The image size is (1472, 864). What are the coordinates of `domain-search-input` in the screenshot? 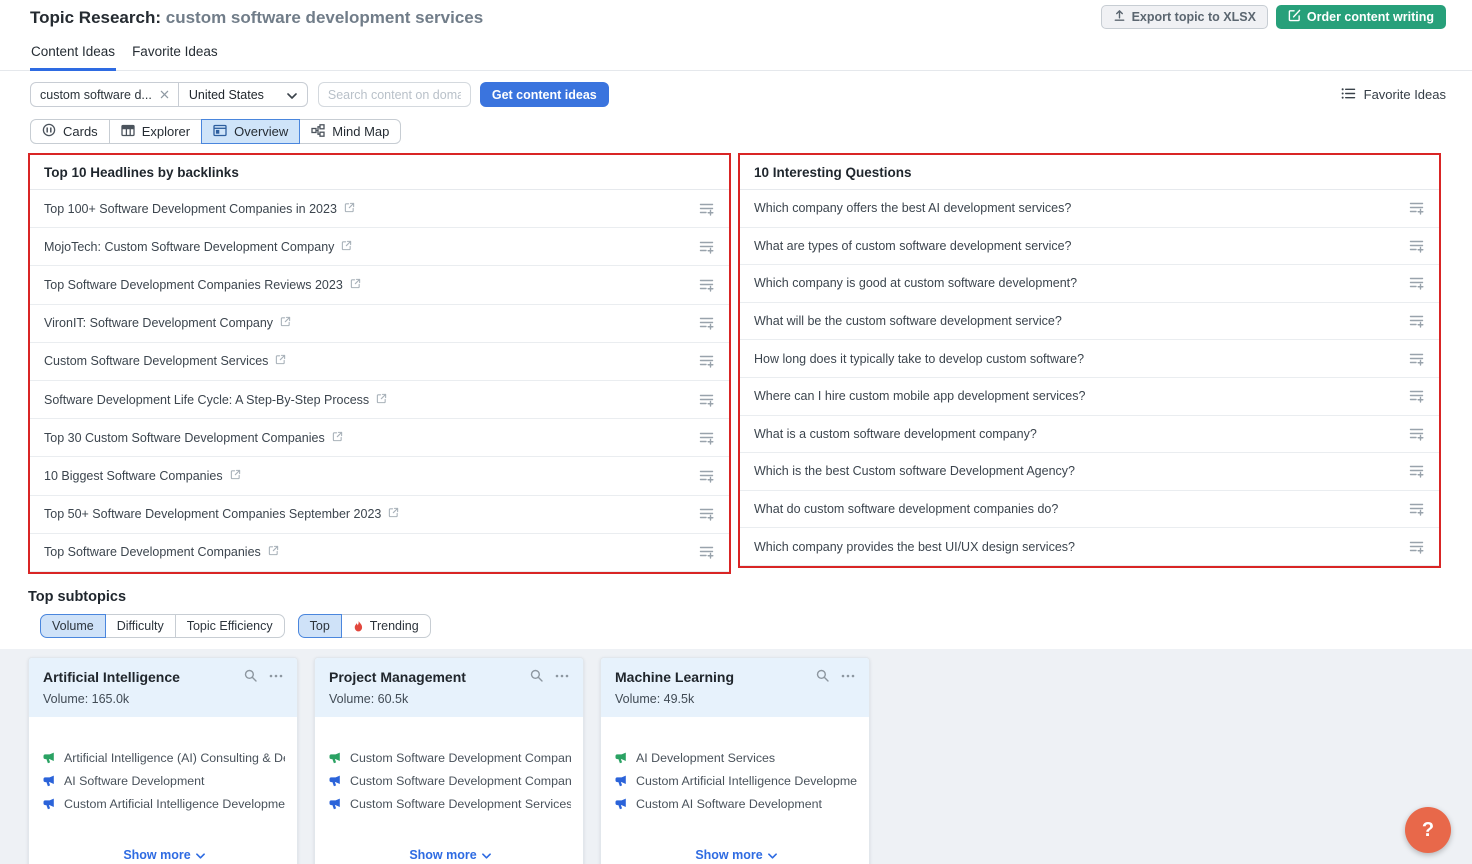 It's located at (394, 94).